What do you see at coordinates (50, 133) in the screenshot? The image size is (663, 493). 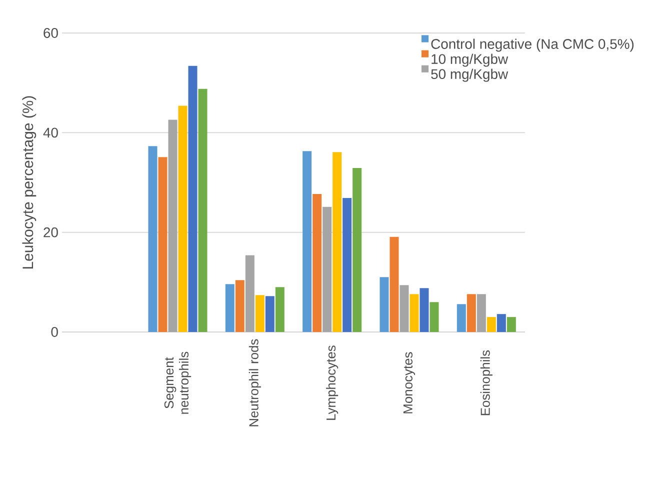 I see `y-tick-label: 40` at bounding box center [50, 133].